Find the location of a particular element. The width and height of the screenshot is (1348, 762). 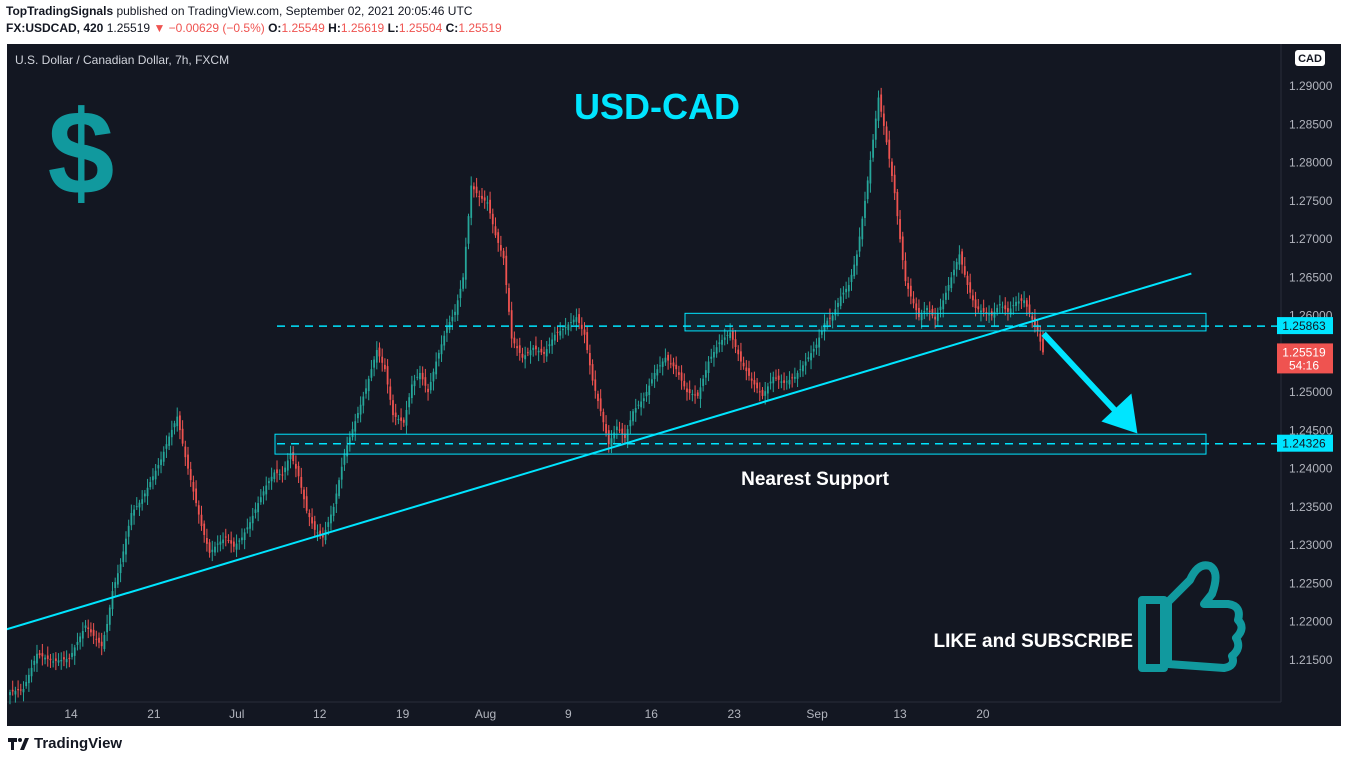

tradingview-footer: TradingView is located at coordinates (65, 743).